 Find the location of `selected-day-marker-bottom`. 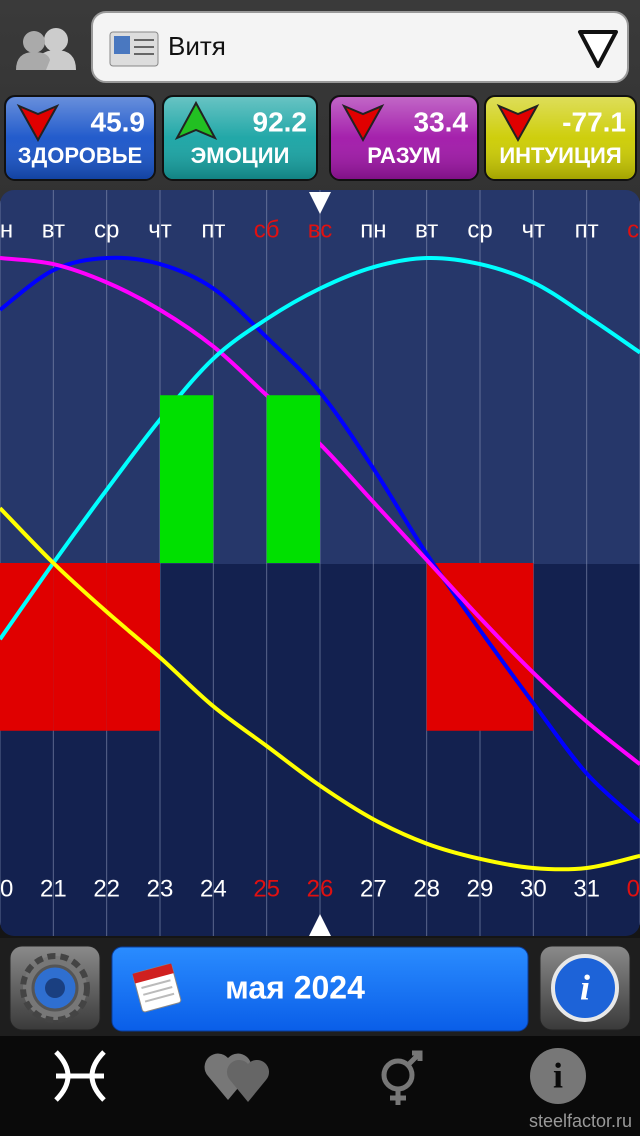

selected-day-marker-bottom is located at coordinates (320, 925).